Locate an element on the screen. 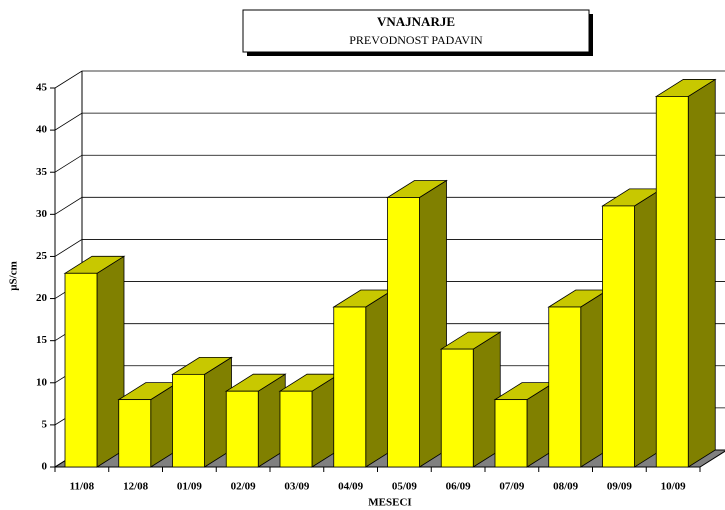 The width and height of the screenshot is (725, 510). y-tick-label: 30 is located at coordinates (42, 214).